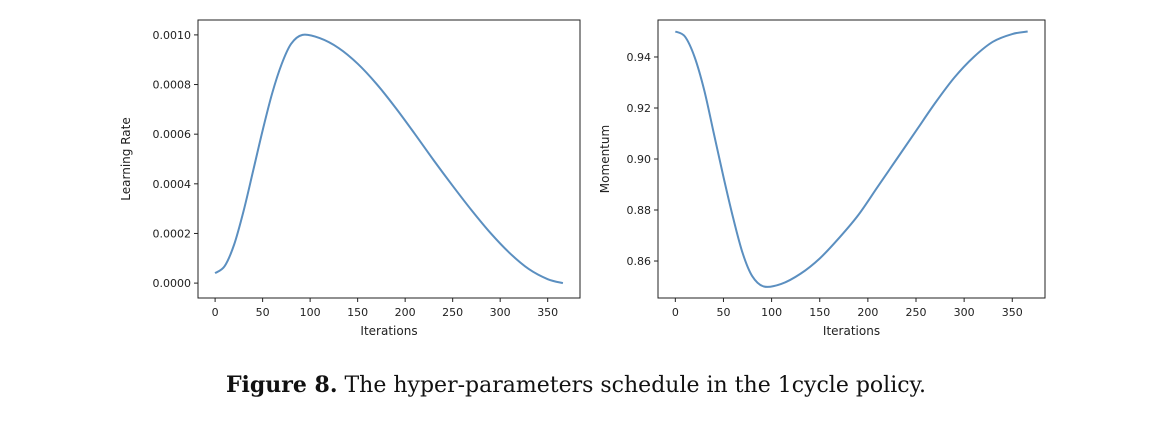 The height and width of the screenshot is (436, 1152). What do you see at coordinates (172, 85) in the screenshot?
I see `y-tick-label: 0.0008` at bounding box center [172, 85].